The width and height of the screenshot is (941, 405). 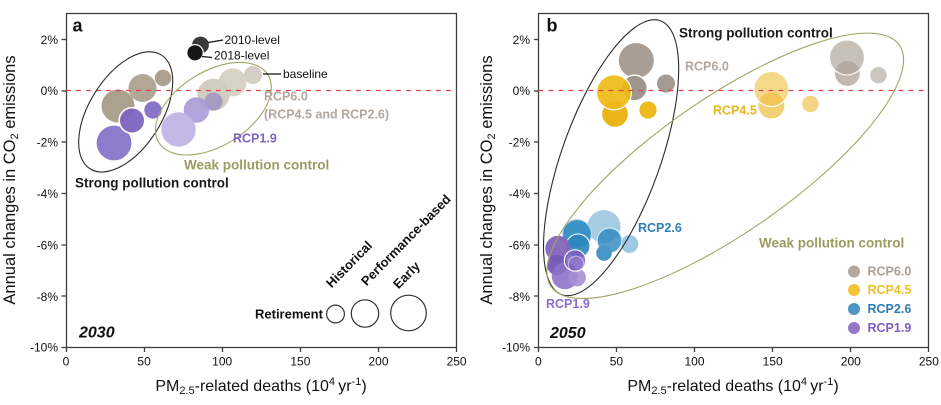 I want to click on svg-text: b, so click(x=552, y=26).